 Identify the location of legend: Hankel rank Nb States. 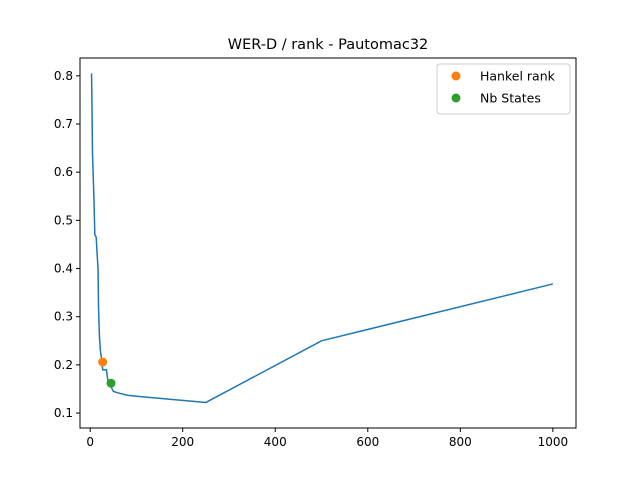
(503, 89).